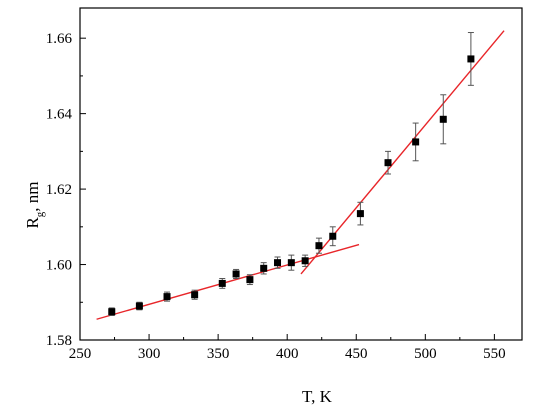 This screenshot has width=550, height=411. Describe the element at coordinates (218, 354) in the screenshot. I see `x-tick-label: 350` at that location.